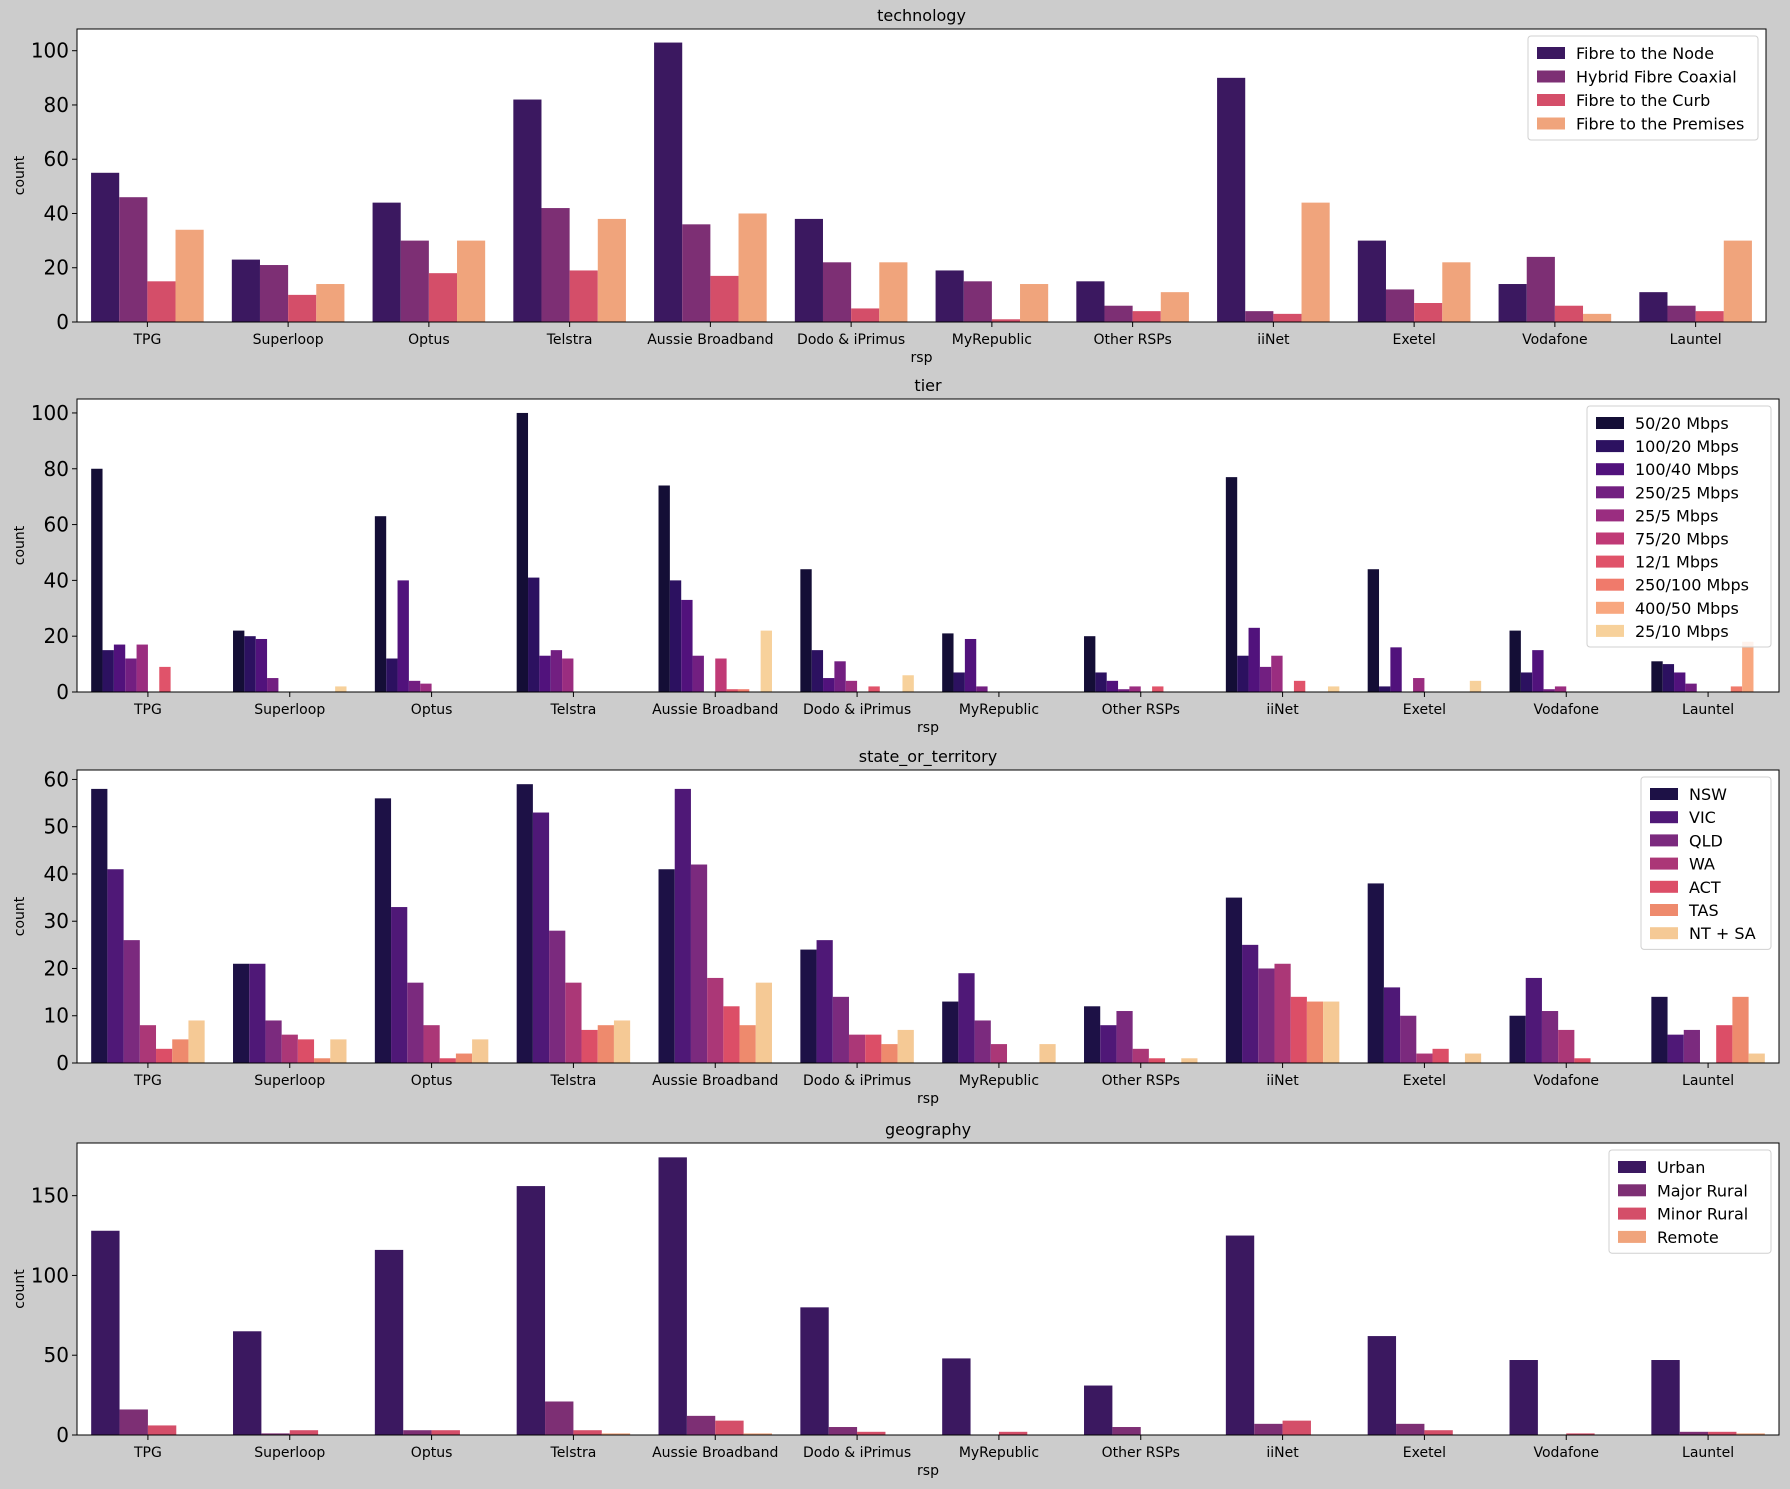  Describe the element at coordinates (1424, 1081) in the screenshot. I see `x-tick-label: Exetel` at that location.